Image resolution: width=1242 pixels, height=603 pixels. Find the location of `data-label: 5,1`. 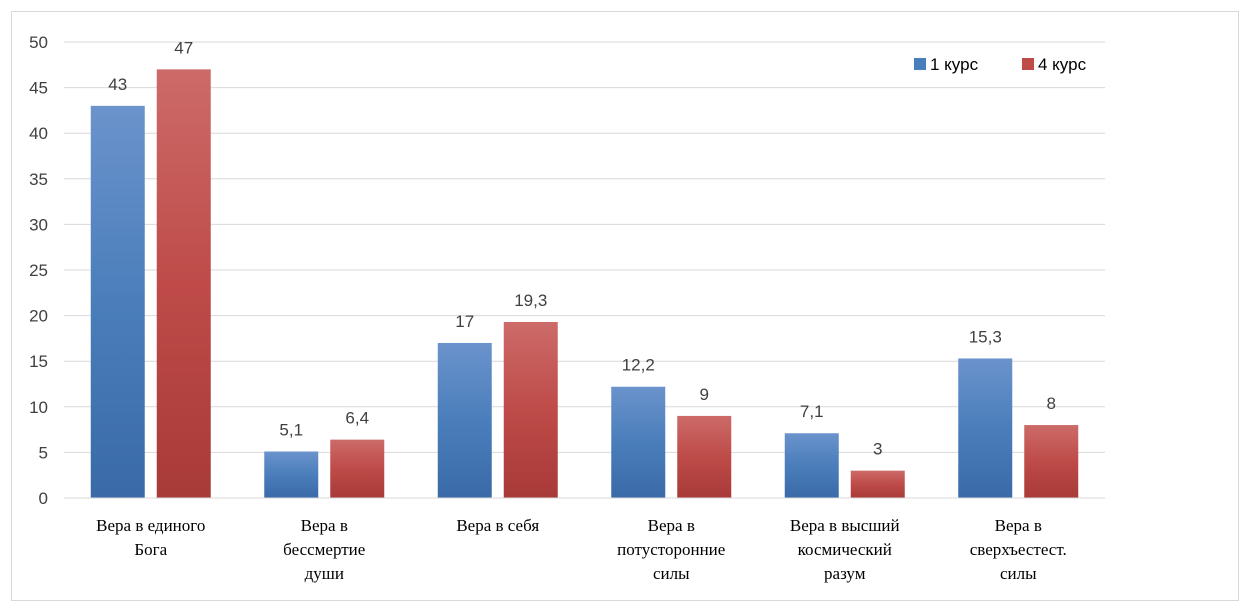

data-label: 5,1 is located at coordinates (291, 429).